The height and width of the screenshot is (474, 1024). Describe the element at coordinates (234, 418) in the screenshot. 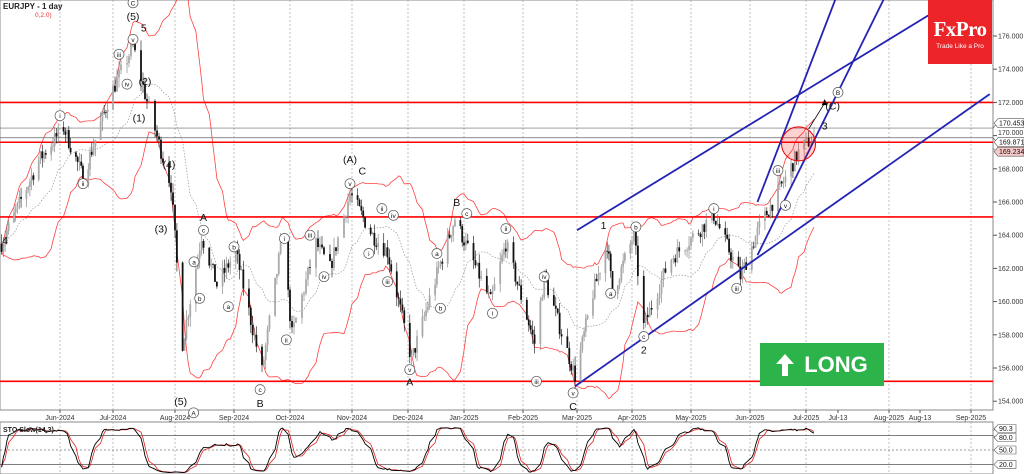

I see `date-tick-label: Sep-2024` at that location.